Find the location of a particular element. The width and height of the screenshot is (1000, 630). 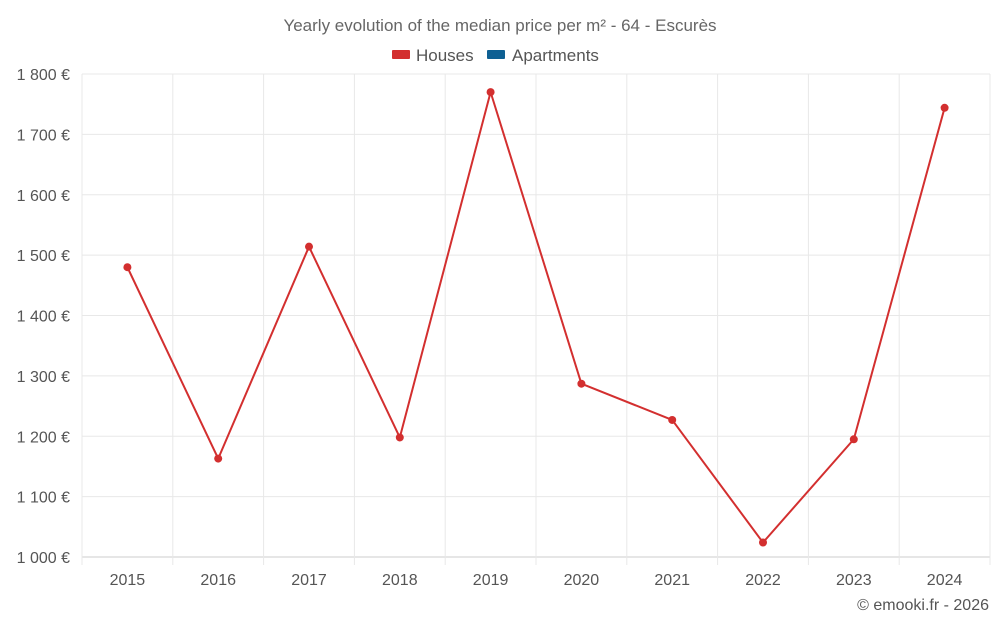

x-tick-label: 2015 is located at coordinates (128, 580).